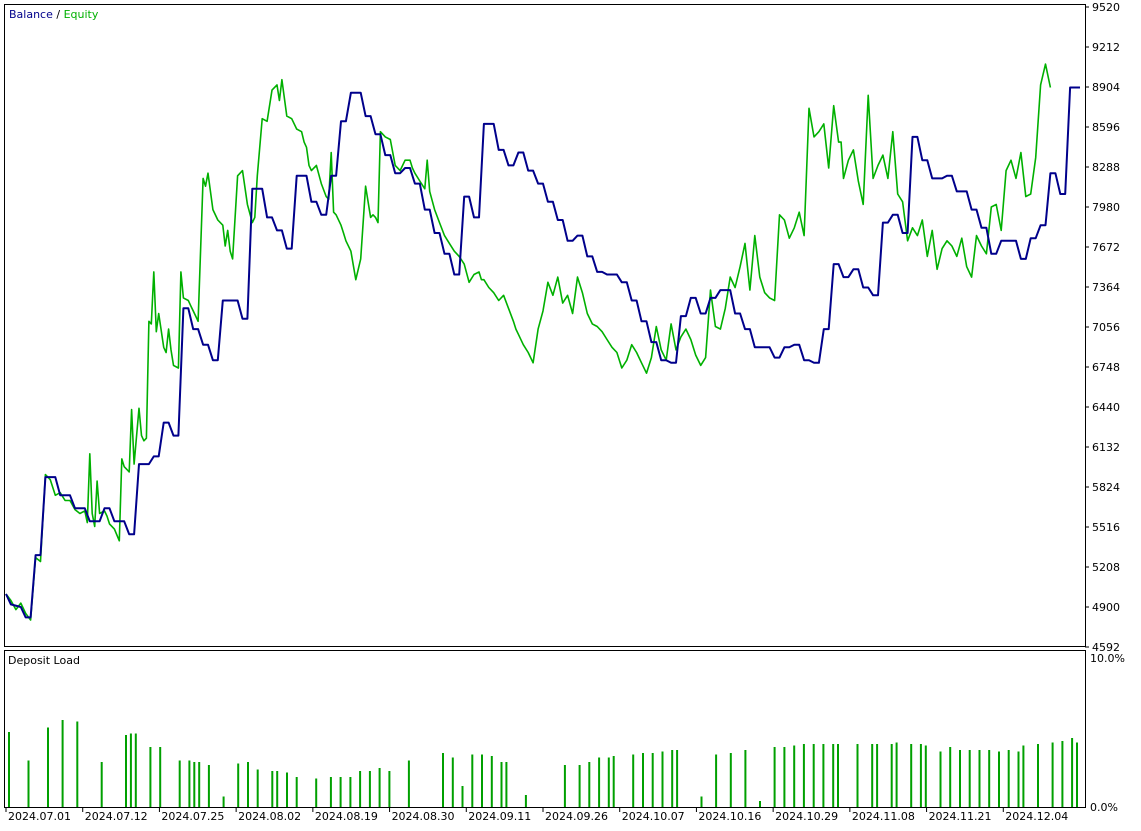  Describe the element at coordinates (499, 816) in the screenshot. I see `x-tick-label: 2024.09.11` at that location.